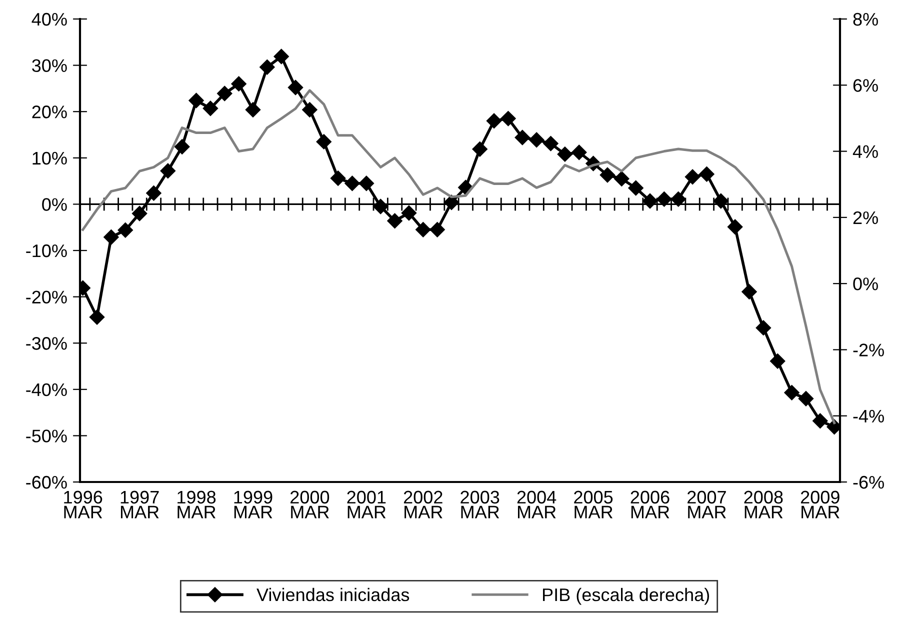 This screenshot has width=898, height=621. I want to click on x-tick-label: 2005 MAR, so click(593, 504).